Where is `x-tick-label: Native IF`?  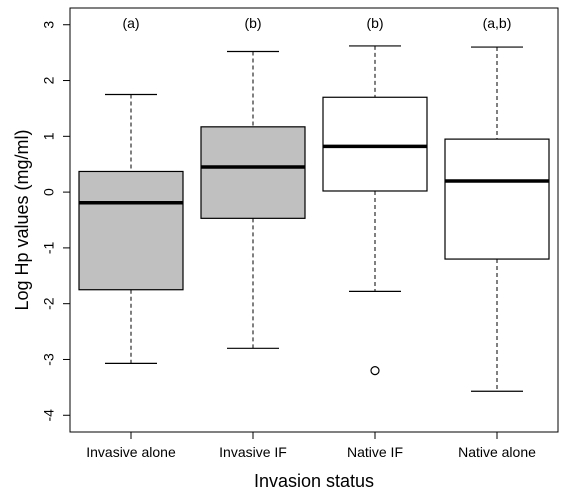 x-tick-label: Native IF is located at coordinates (375, 452).